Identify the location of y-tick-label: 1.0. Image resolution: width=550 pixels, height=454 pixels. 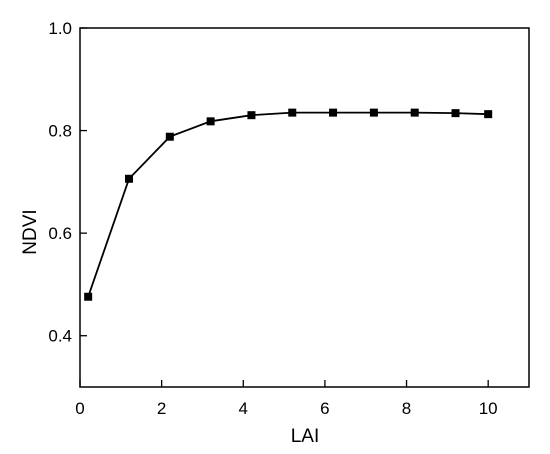
(60, 28).